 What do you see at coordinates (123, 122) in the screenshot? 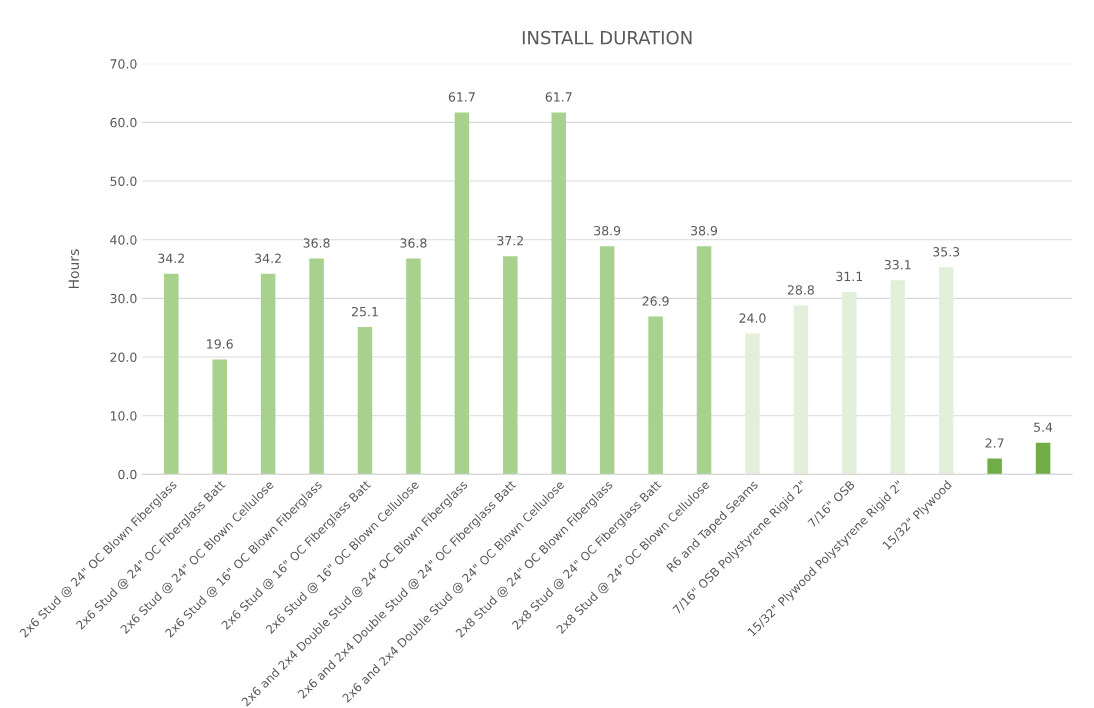
I see `y-tick-label: 60.0` at bounding box center [123, 122].